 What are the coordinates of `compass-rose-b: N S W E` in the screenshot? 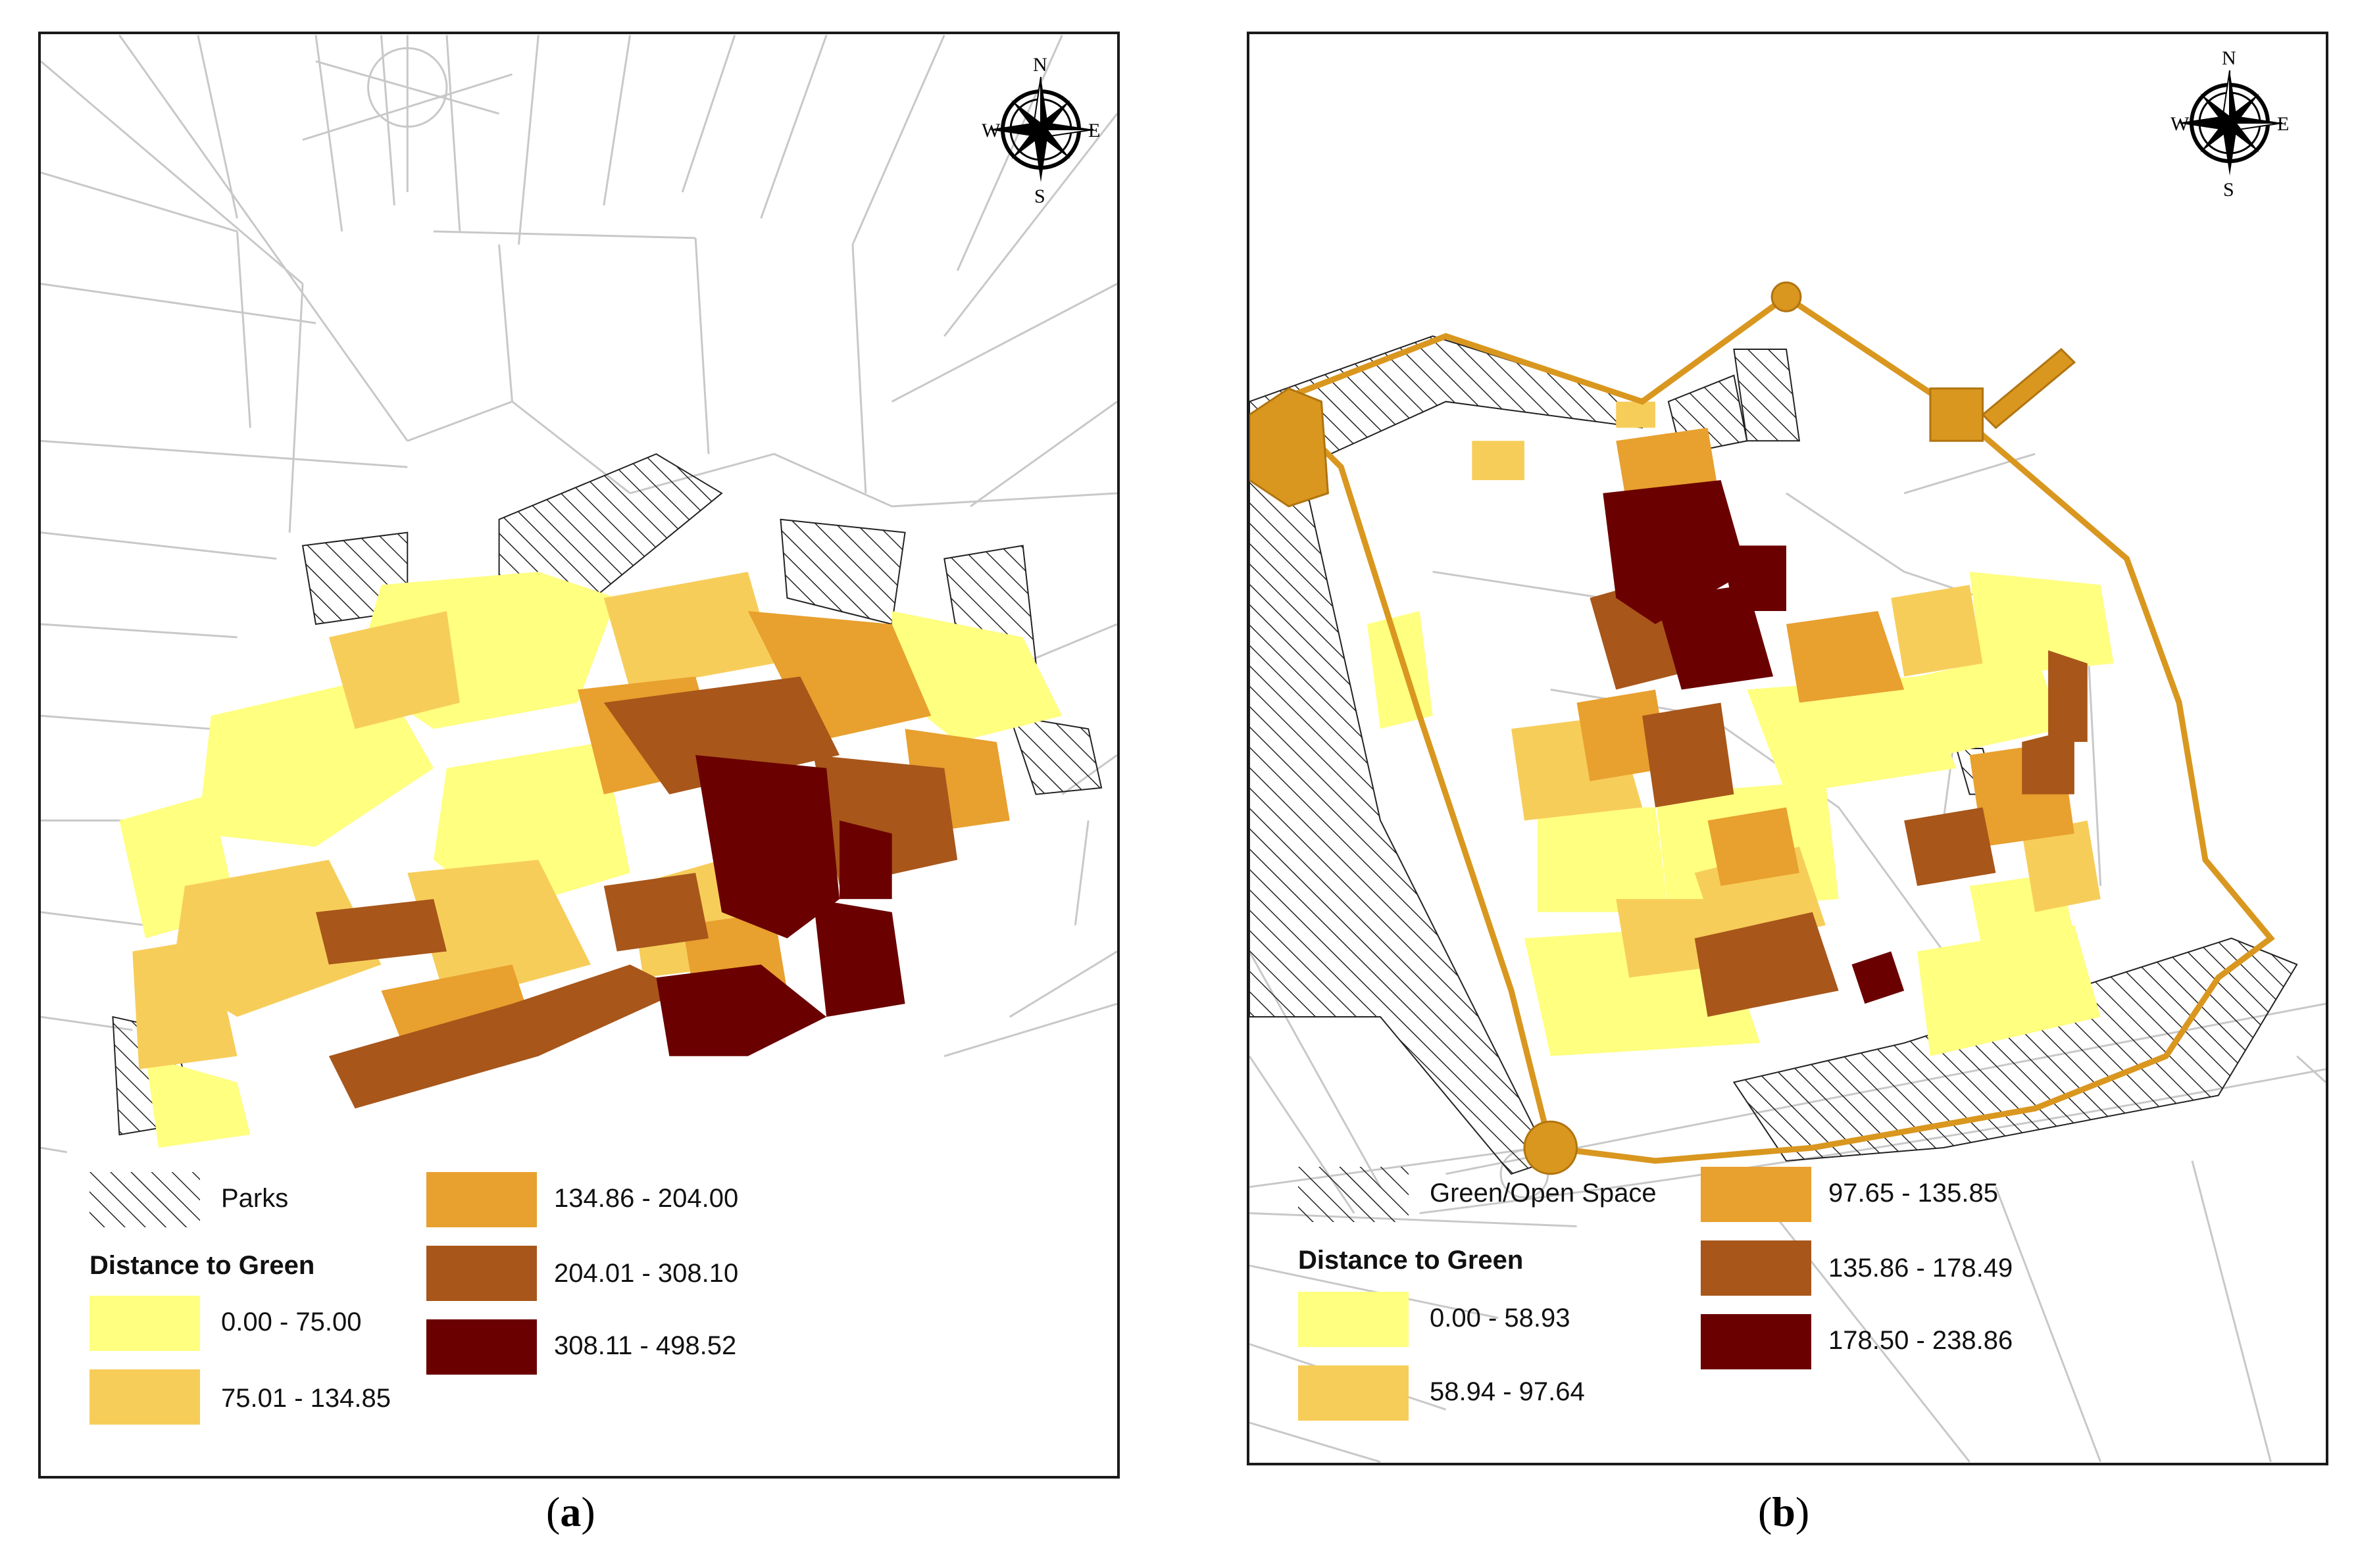 It's located at (2229, 124).